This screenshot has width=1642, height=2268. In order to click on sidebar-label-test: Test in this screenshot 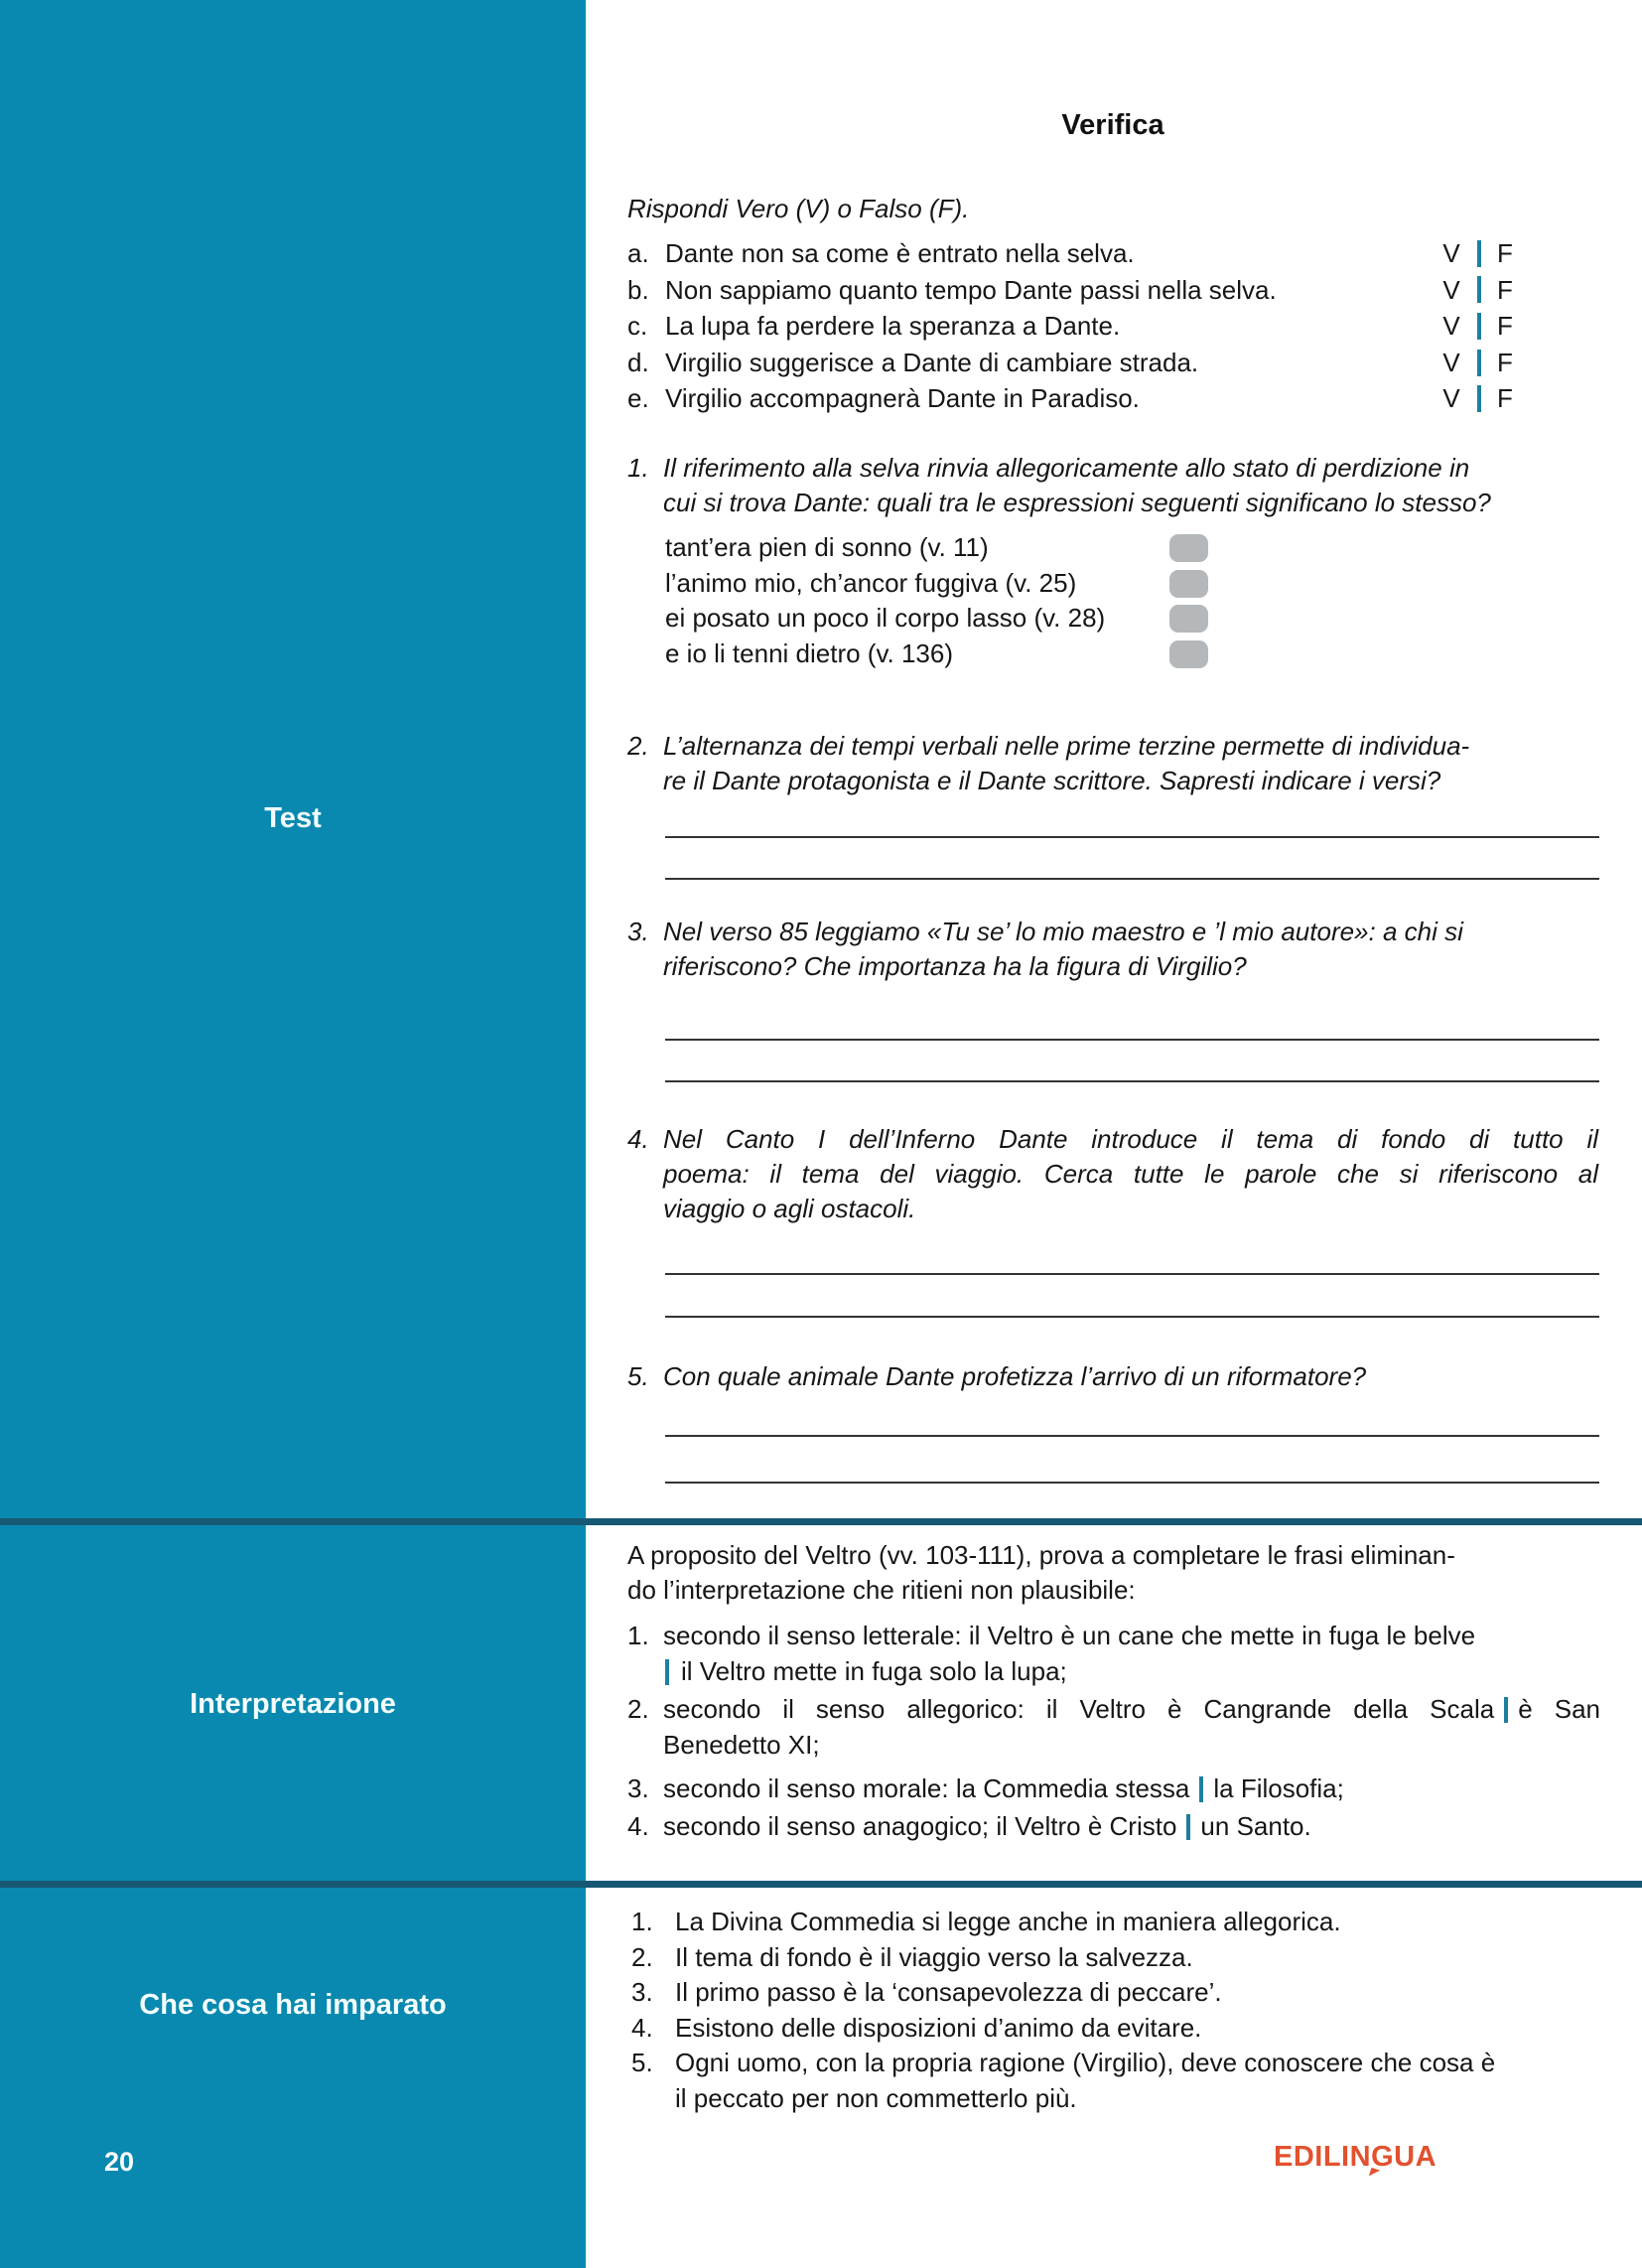, I will do `click(293, 818)`.